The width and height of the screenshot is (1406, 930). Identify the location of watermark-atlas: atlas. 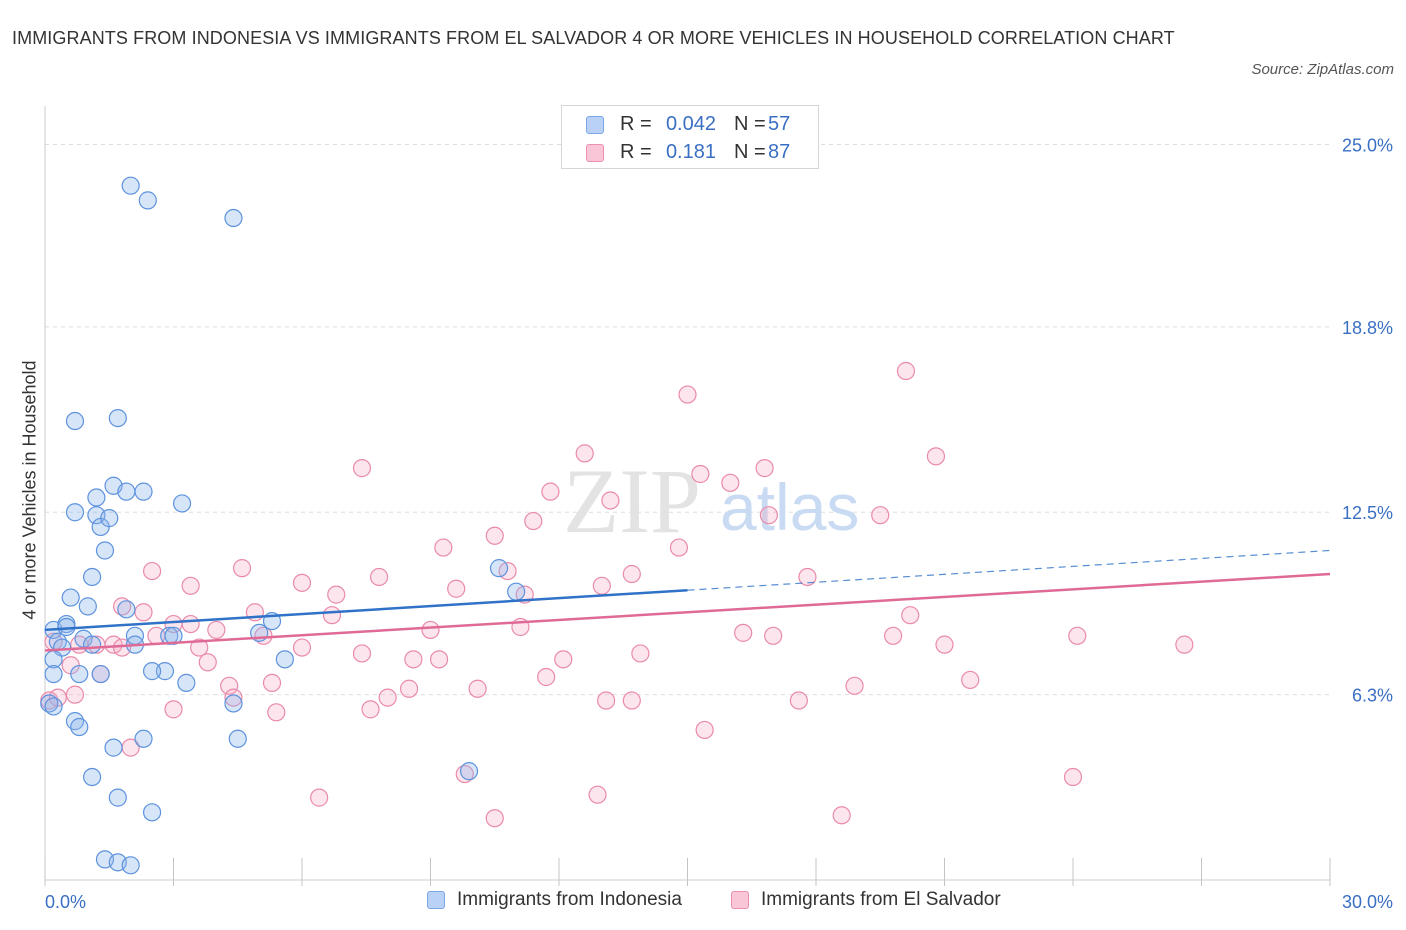
(789, 507).